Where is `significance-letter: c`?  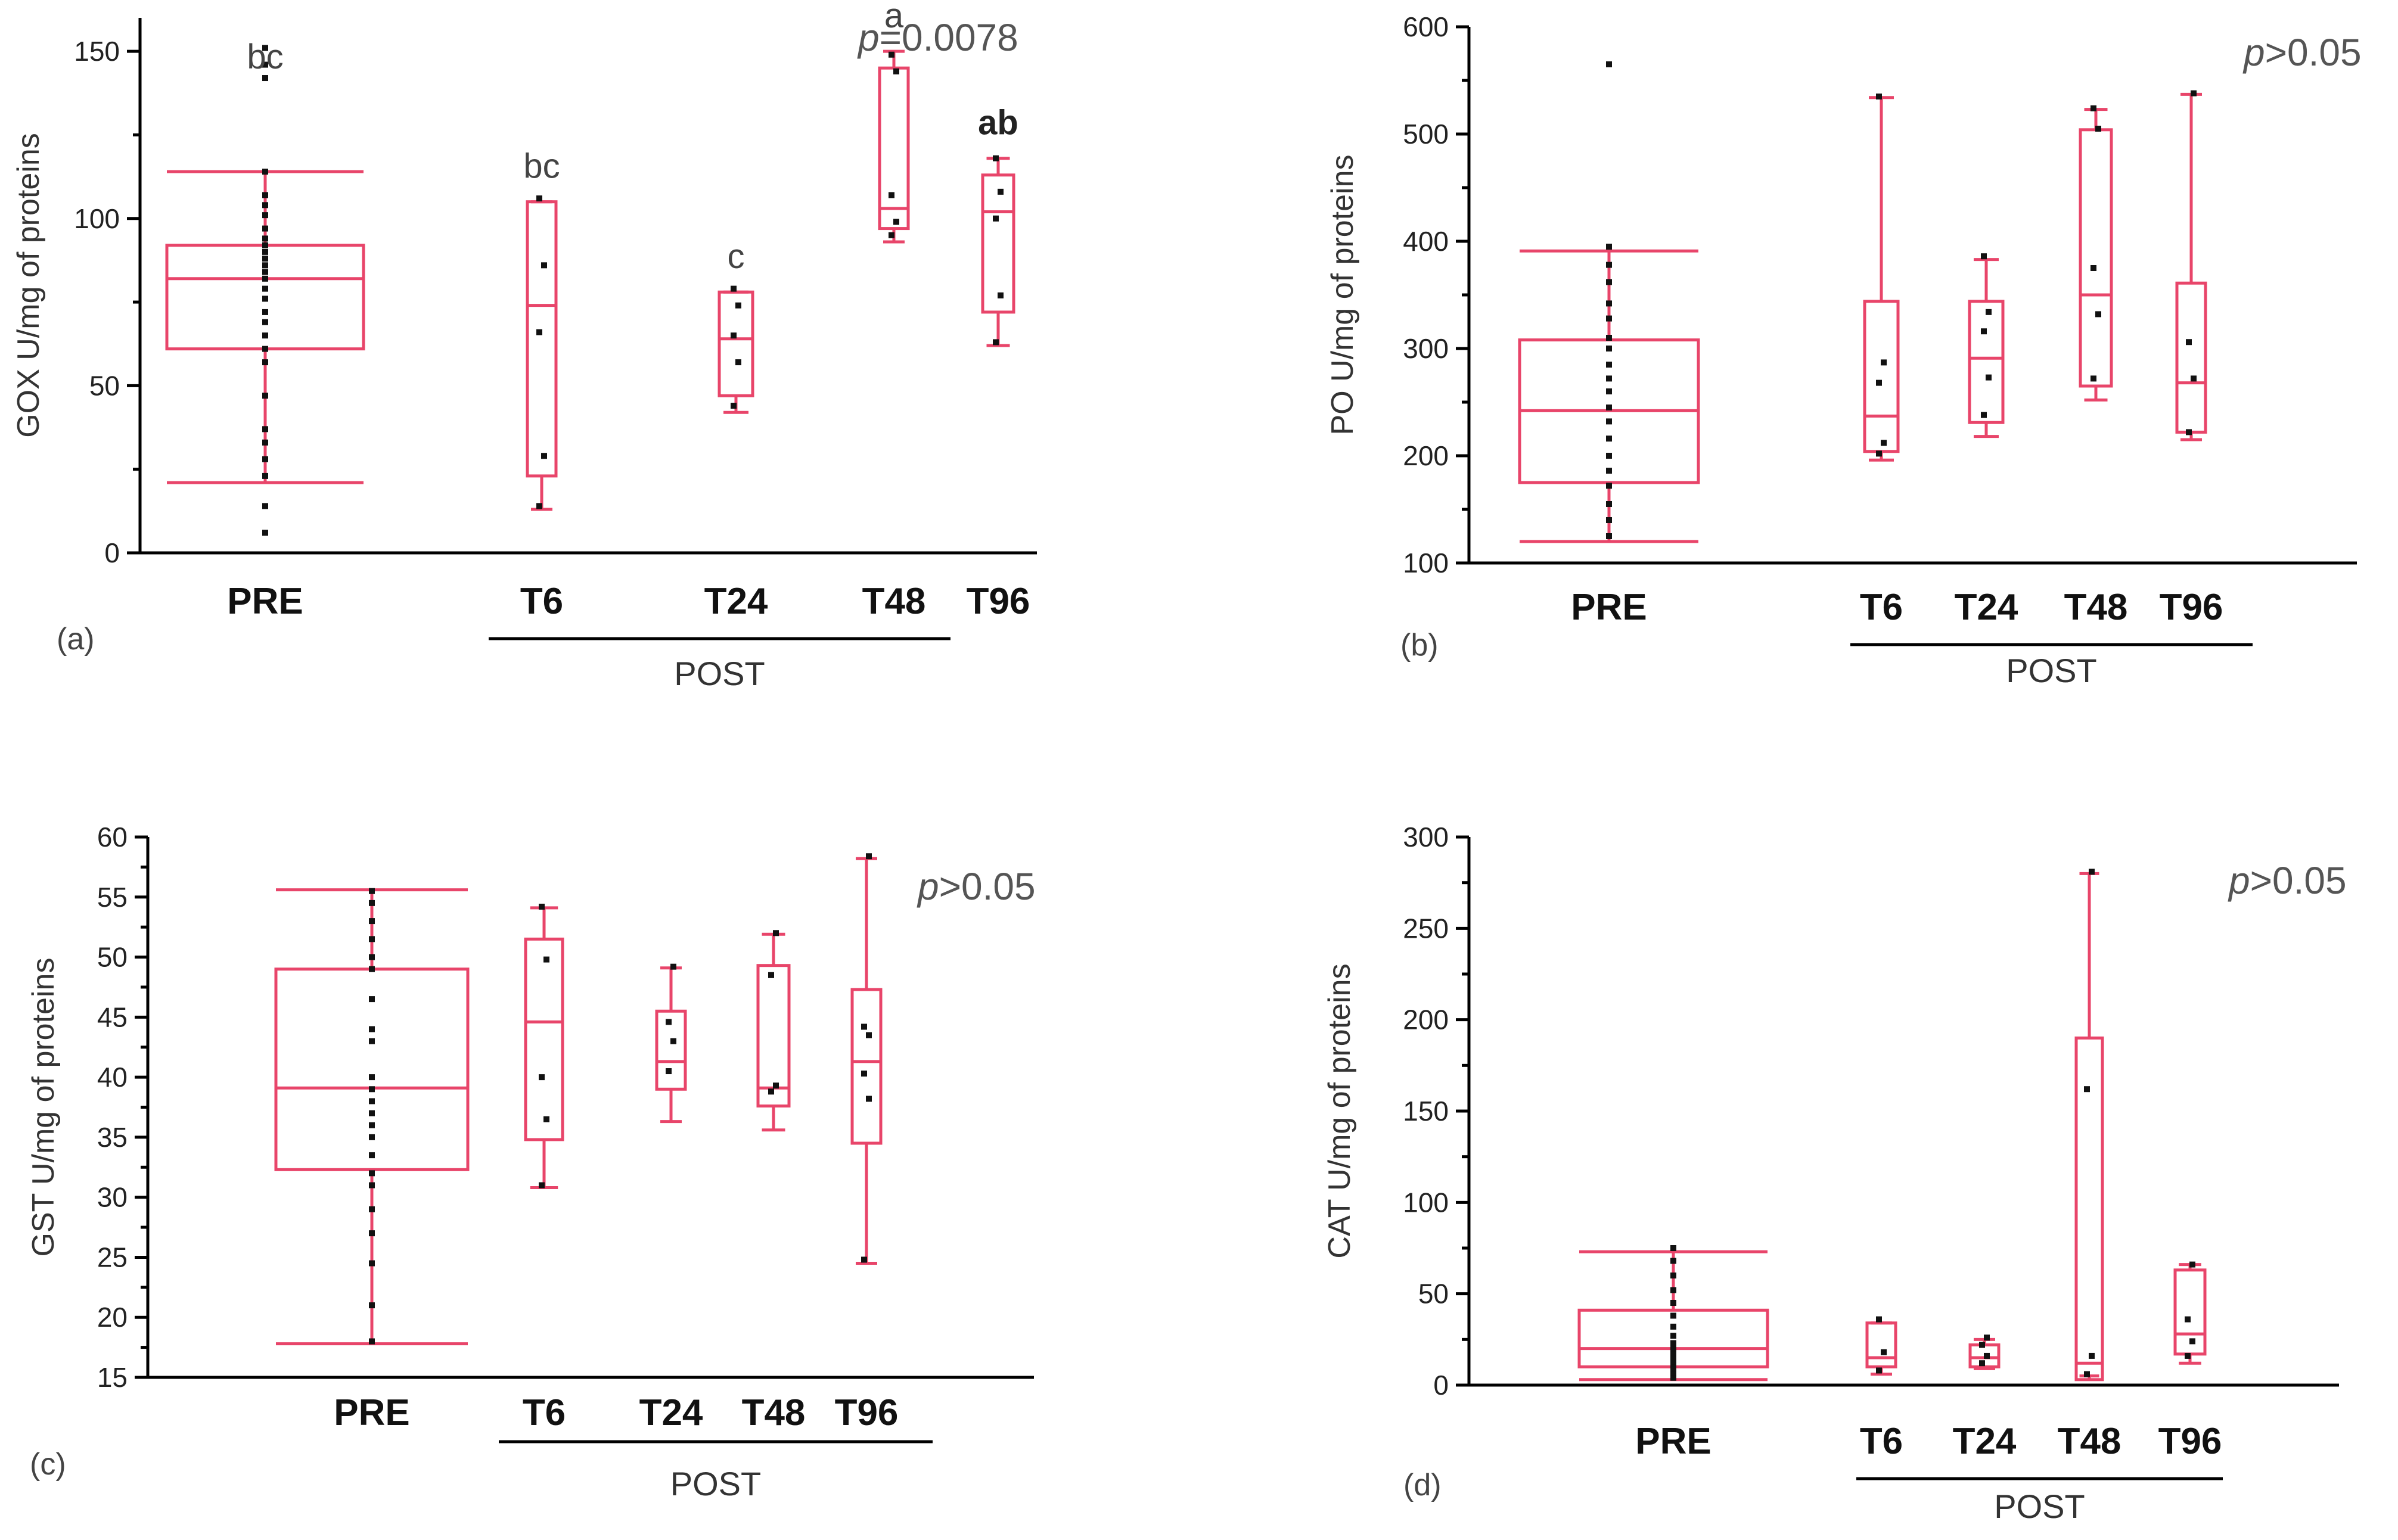 significance-letter: c is located at coordinates (736, 256).